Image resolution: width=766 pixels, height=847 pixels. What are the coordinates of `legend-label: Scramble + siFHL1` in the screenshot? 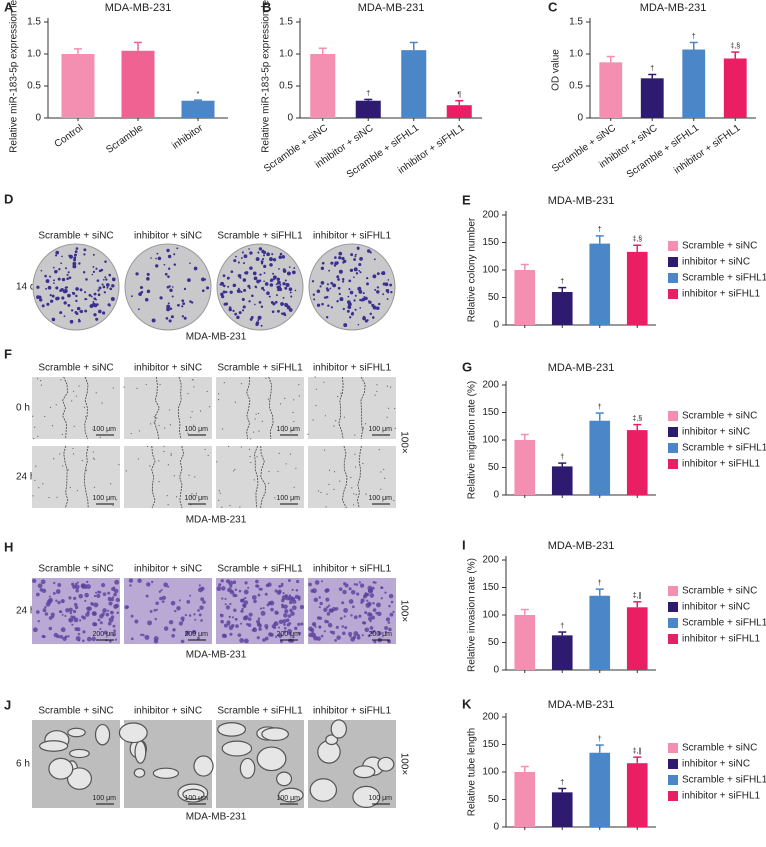 It's located at (724, 278).